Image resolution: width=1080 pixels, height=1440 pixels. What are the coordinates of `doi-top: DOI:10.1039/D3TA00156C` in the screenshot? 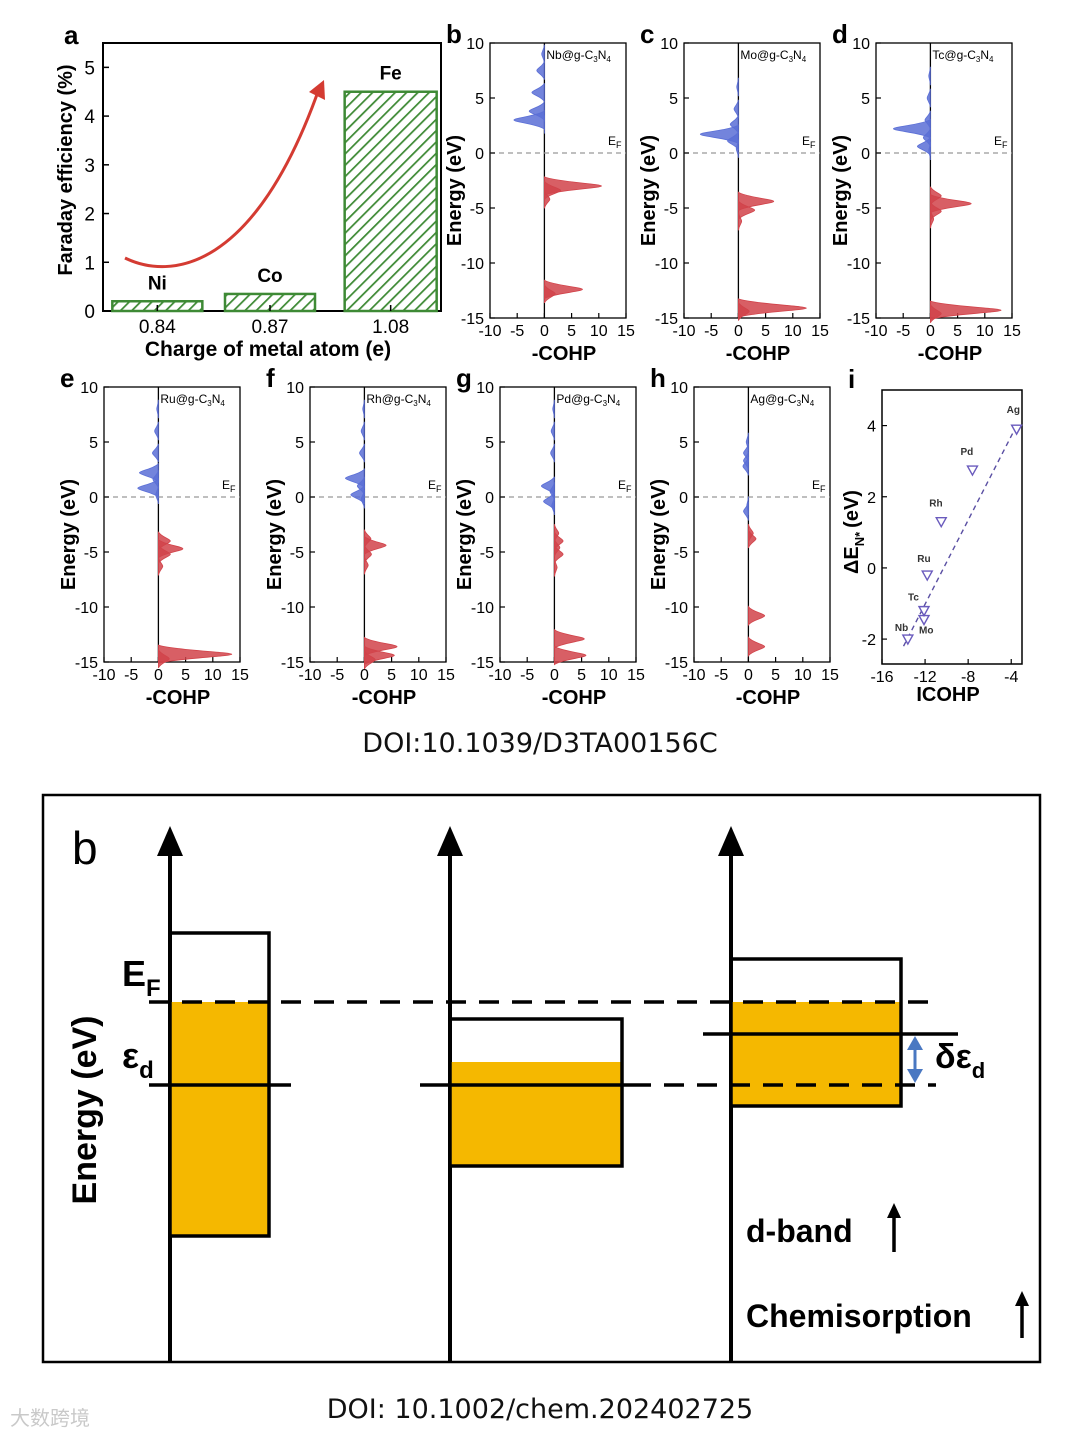 It's located at (540, 743).